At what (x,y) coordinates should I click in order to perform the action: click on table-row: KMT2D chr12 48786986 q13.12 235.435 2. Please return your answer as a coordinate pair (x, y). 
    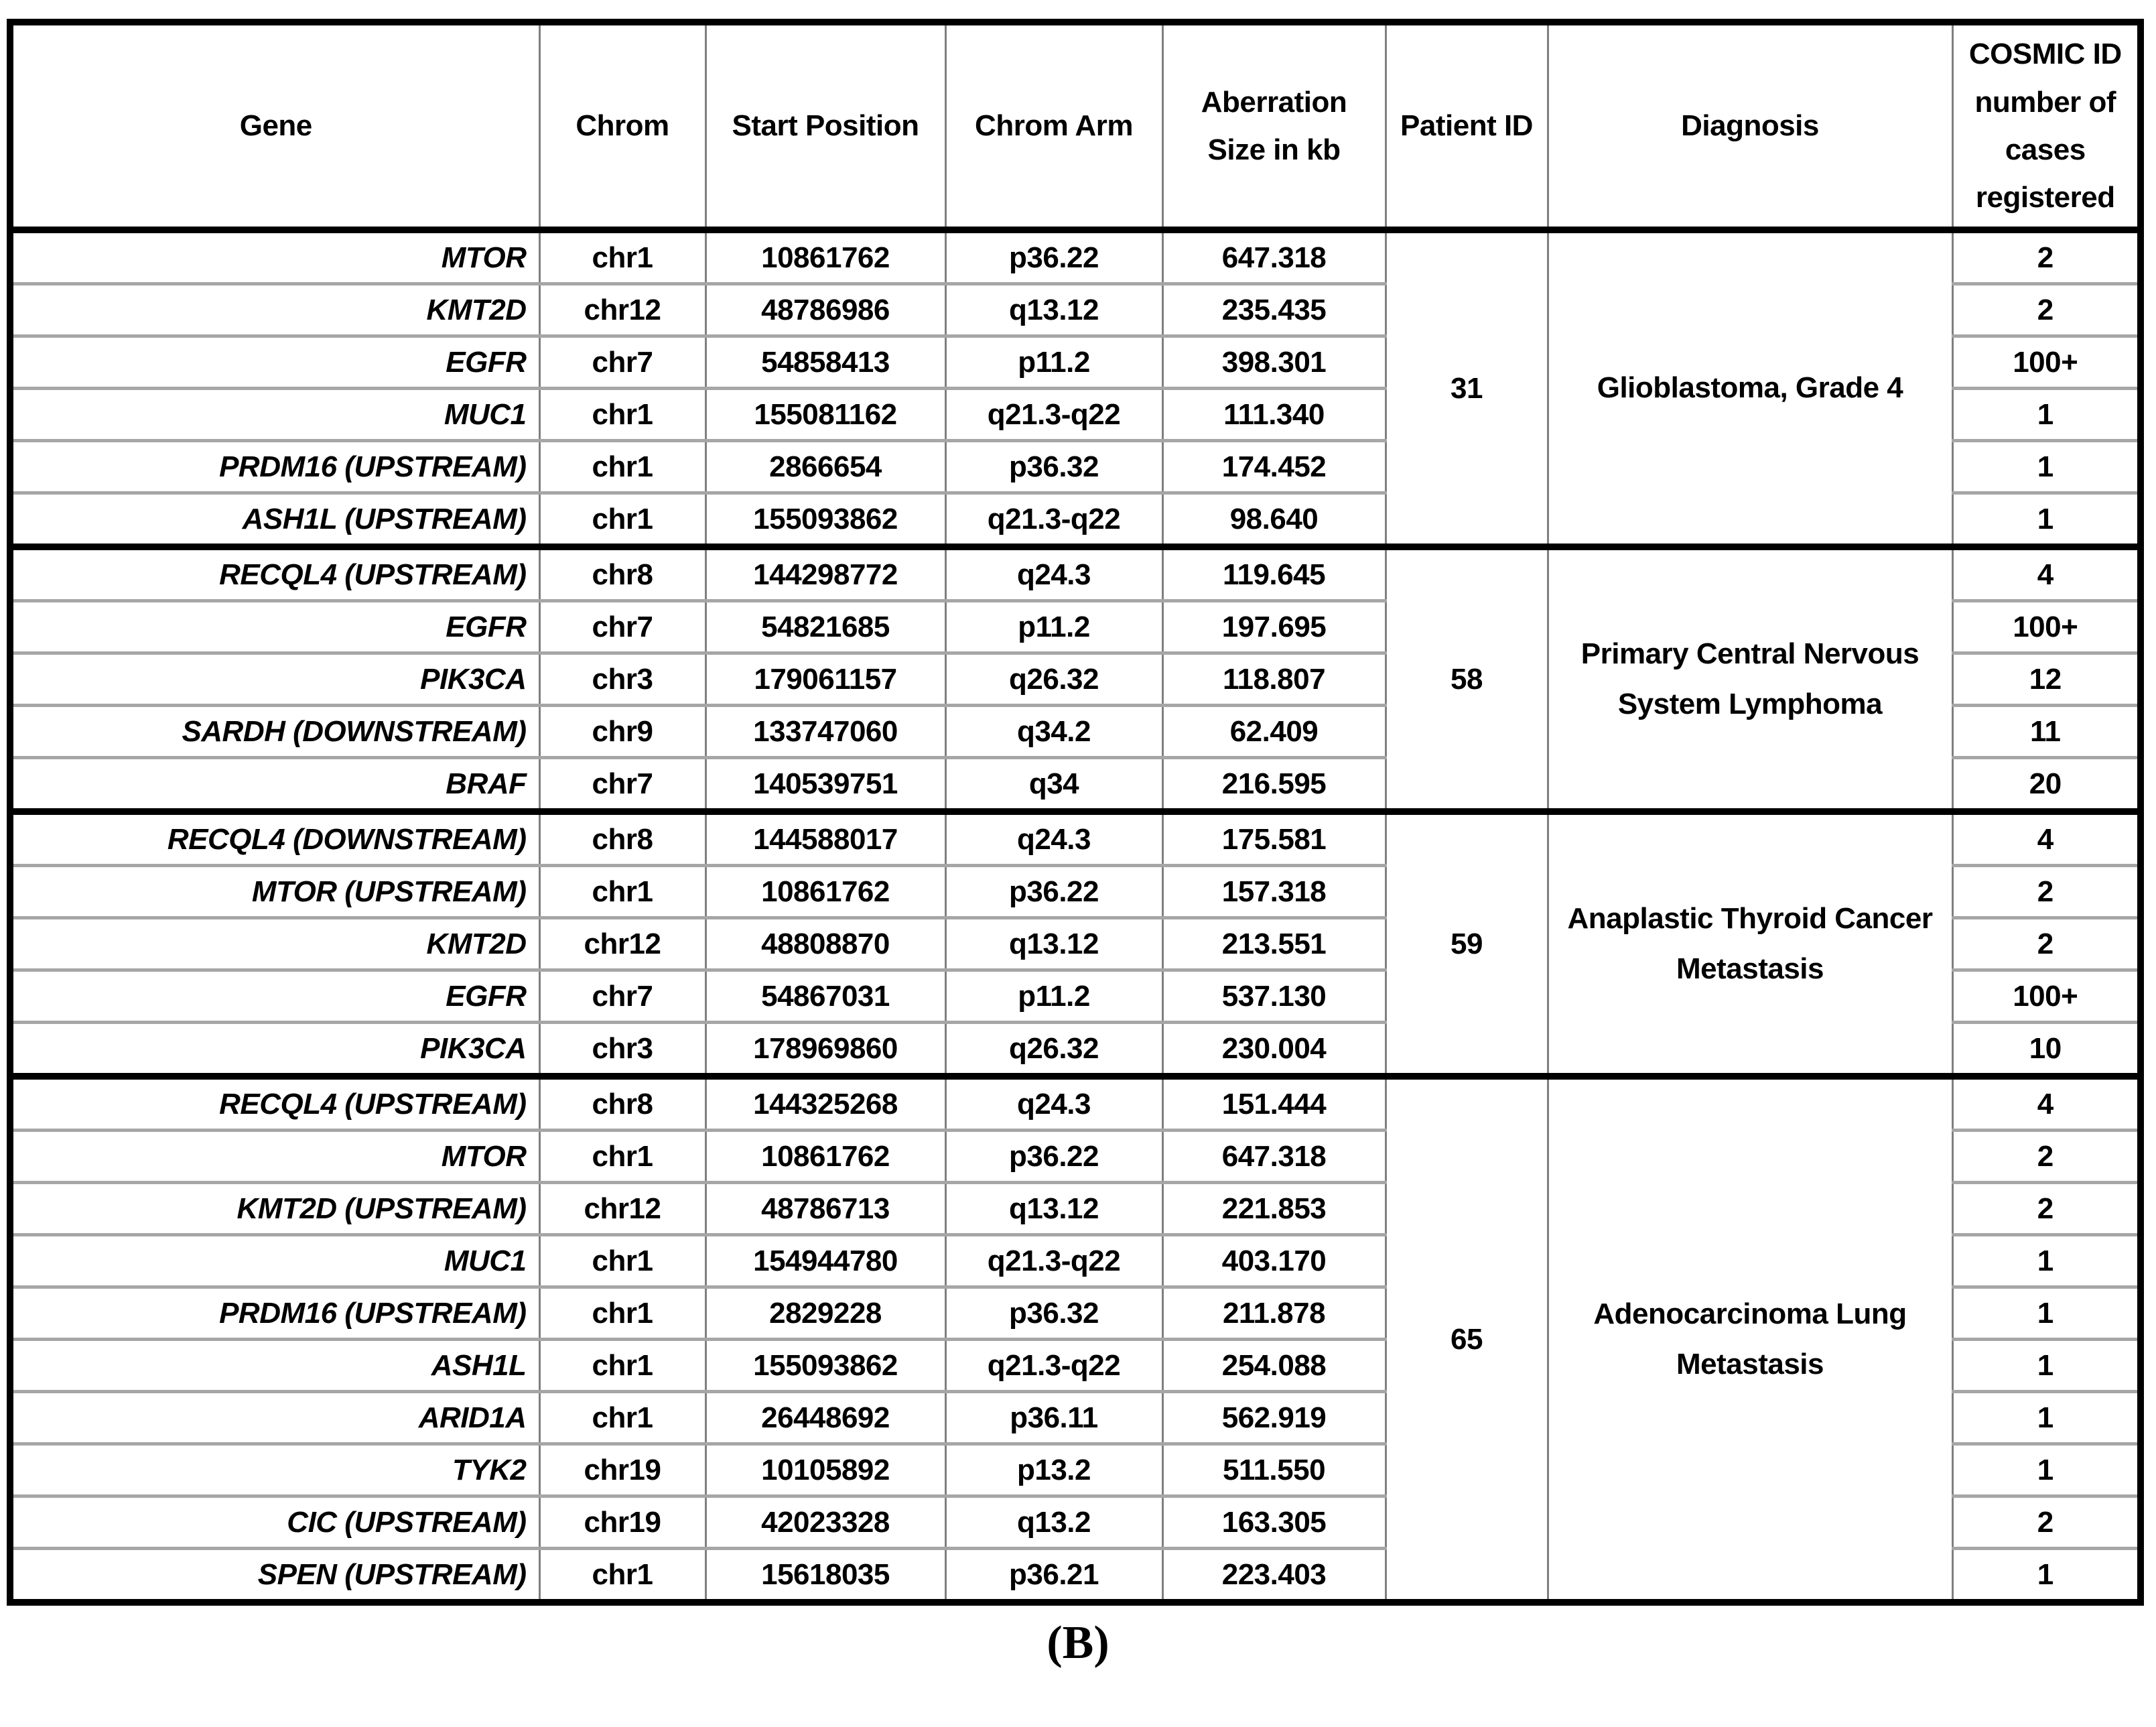
    Looking at the image, I should click on (1075, 310).